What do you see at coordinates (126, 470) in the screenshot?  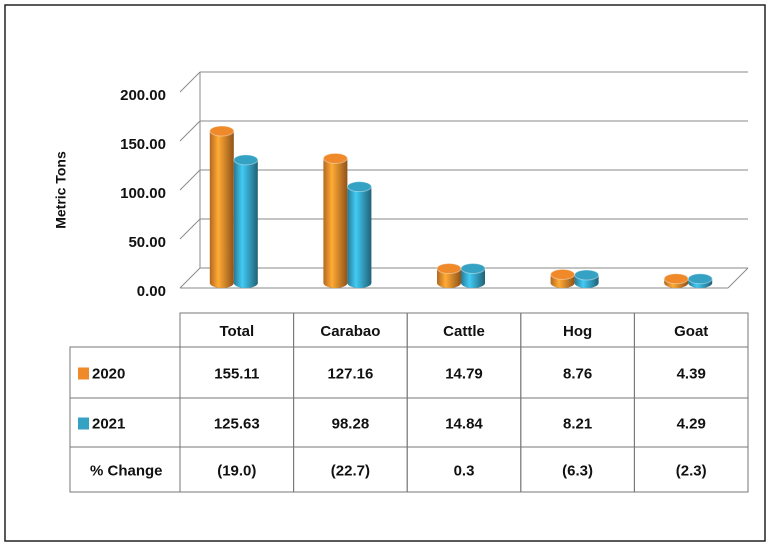 I see `row-label: % Change` at bounding box center [126, 470].